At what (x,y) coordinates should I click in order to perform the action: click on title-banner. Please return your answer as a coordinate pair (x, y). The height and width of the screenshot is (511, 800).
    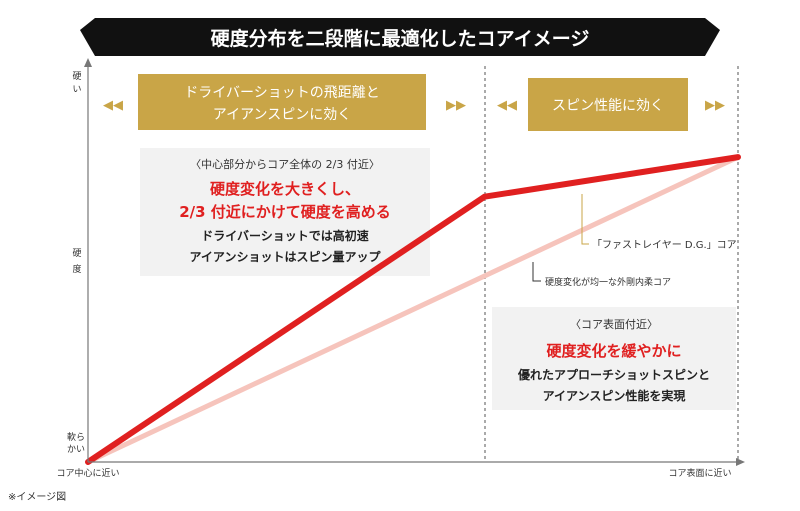
    Looking at the image, I should click on (400, 37).